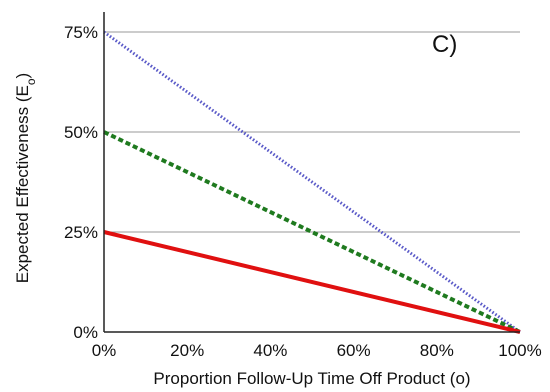 The image size is (550, 392). What do you see at coordinates (31, 81) in the screenshot?
I see `y-axis-label-subscript: o` at bounding box center [31, 81].